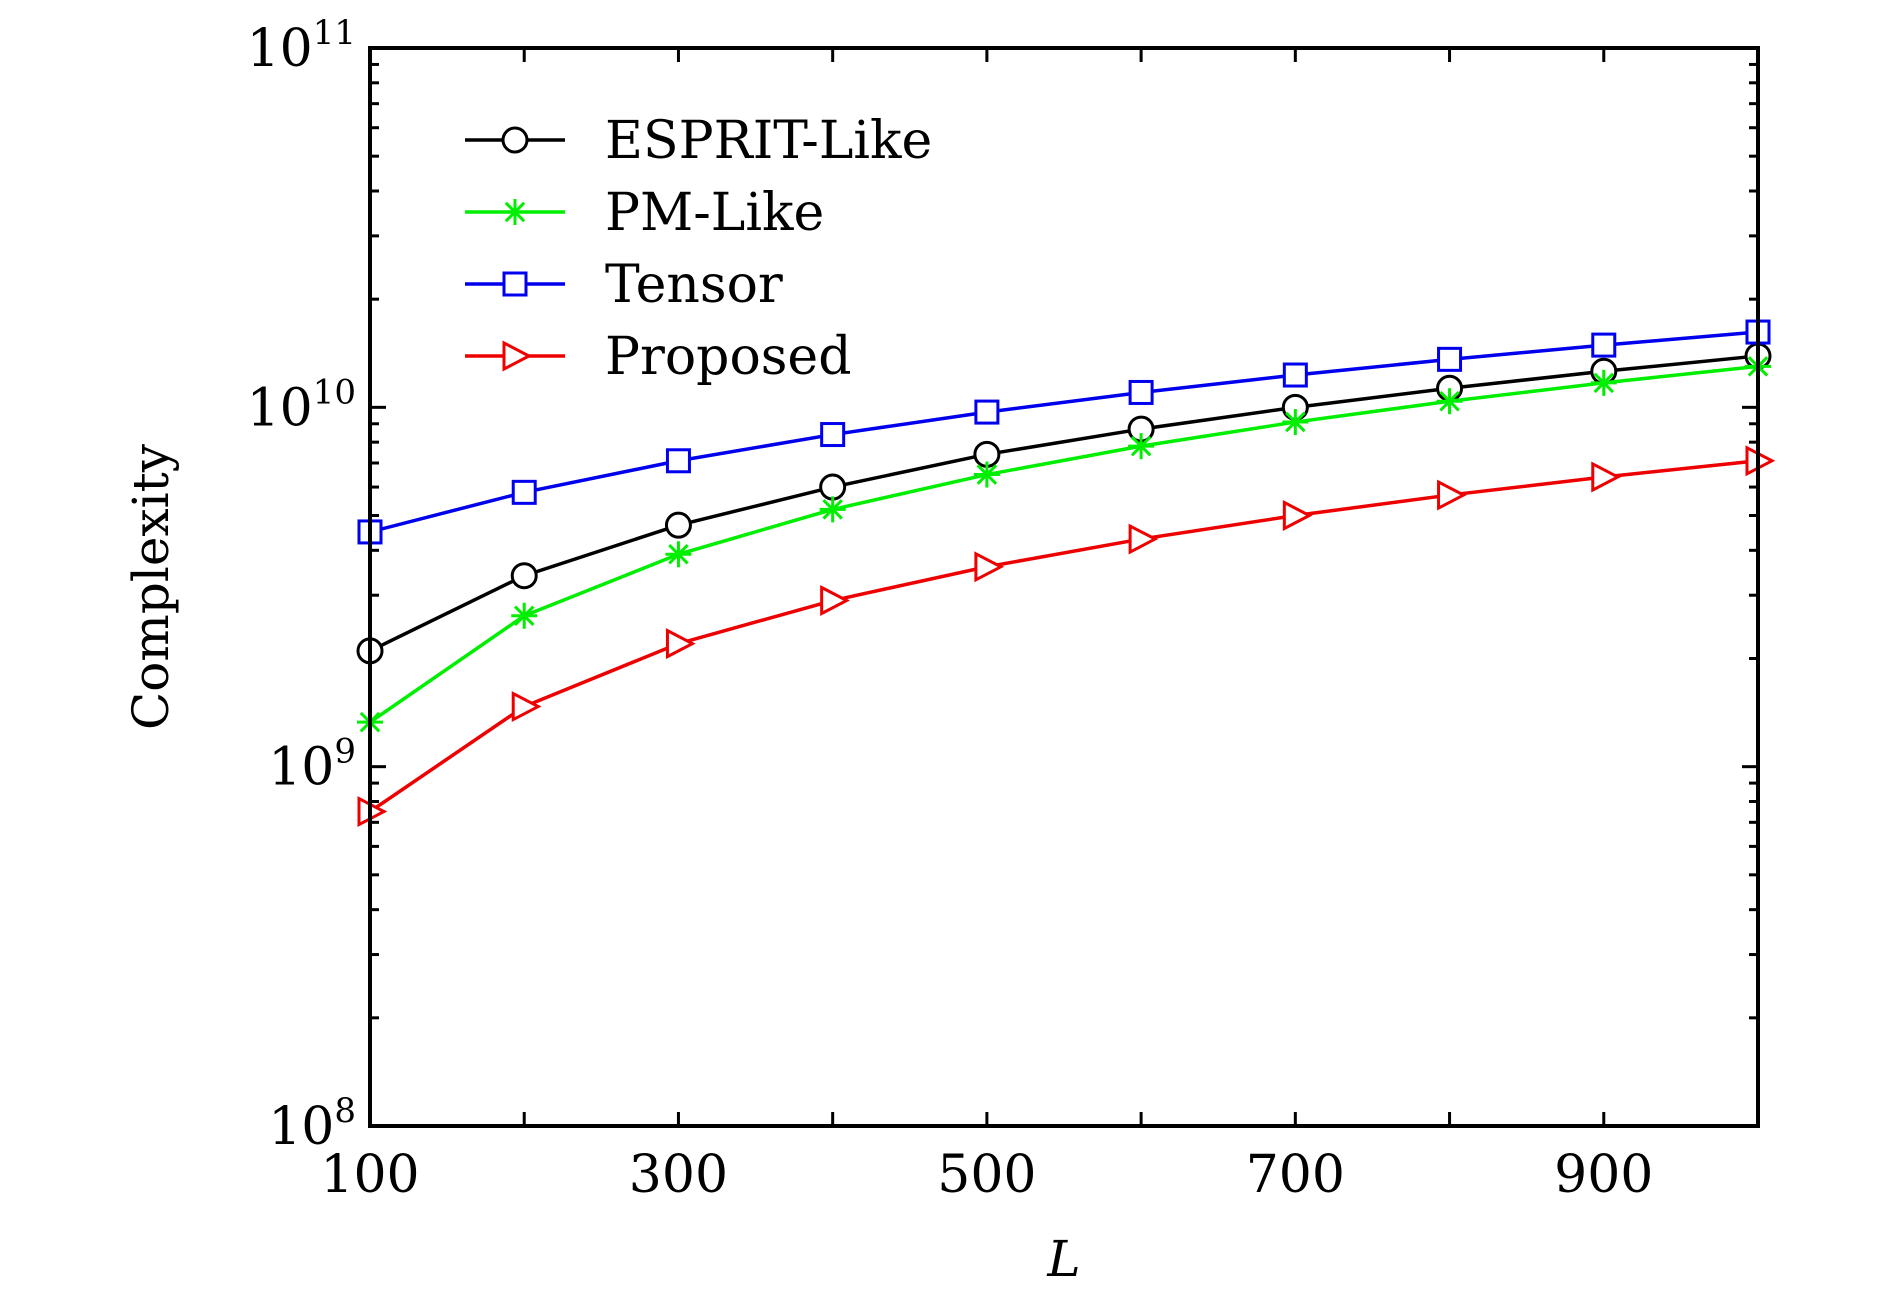 The image size is (1890, 1300). I want to click on legend-item-pm-like: PM-Like, so click(644, 213).